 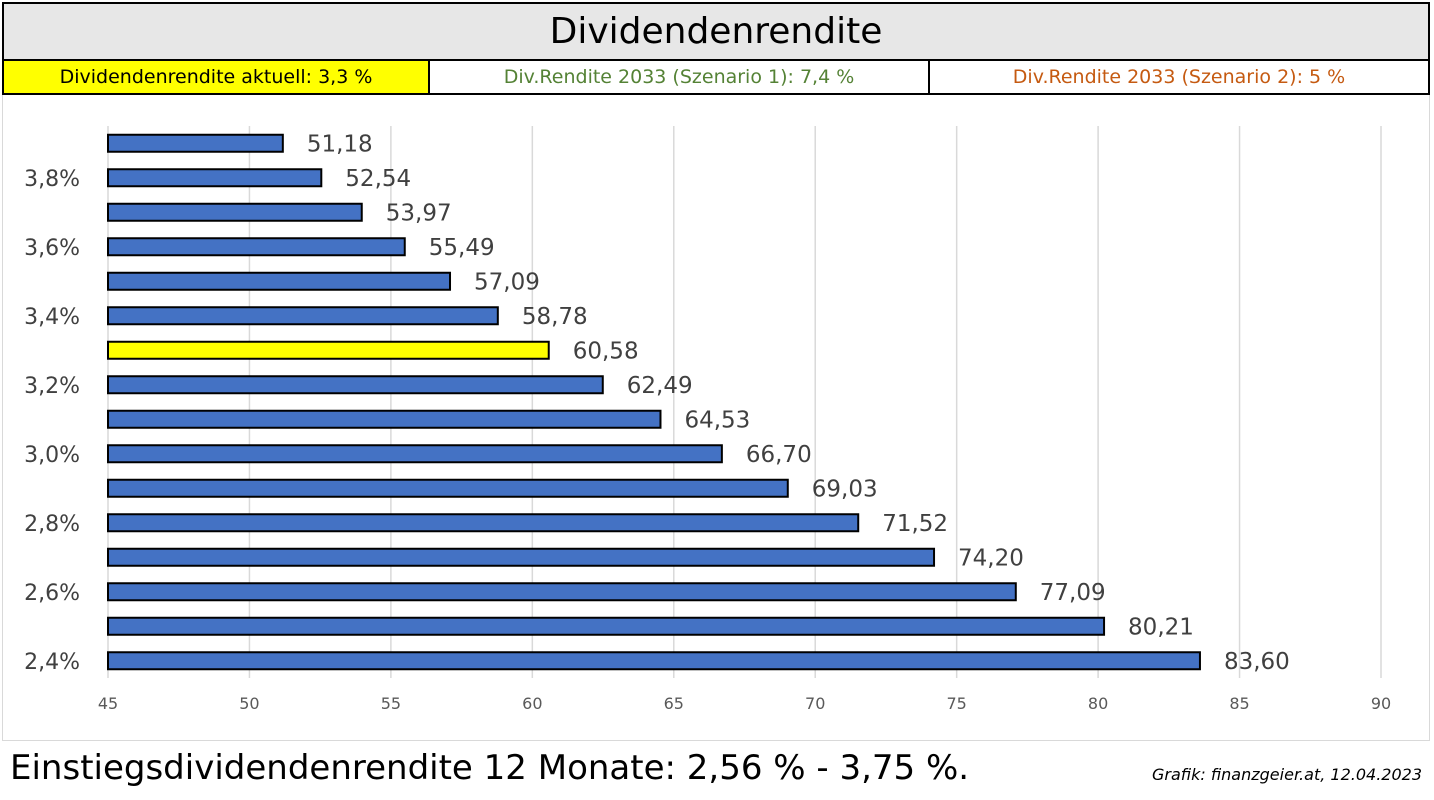 I want to click on x-tick-label: 70, so click(x=815, y=703).